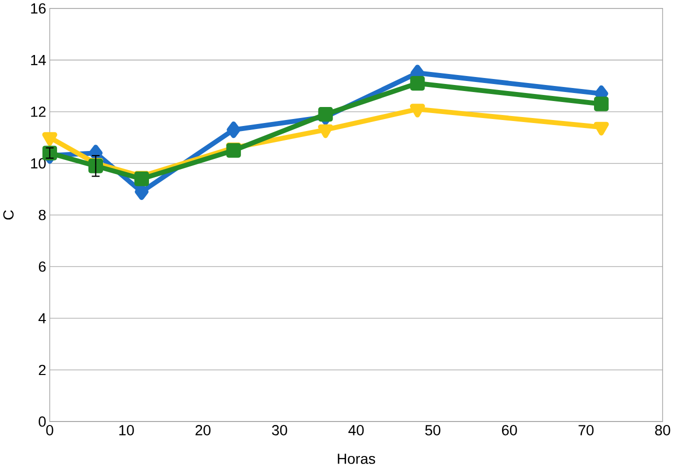 The width and height of the screenshot is (674, 467). Describe the element at coordinates (50, 430) in the screenshot. I see `x-tick-label: 0` at that location.